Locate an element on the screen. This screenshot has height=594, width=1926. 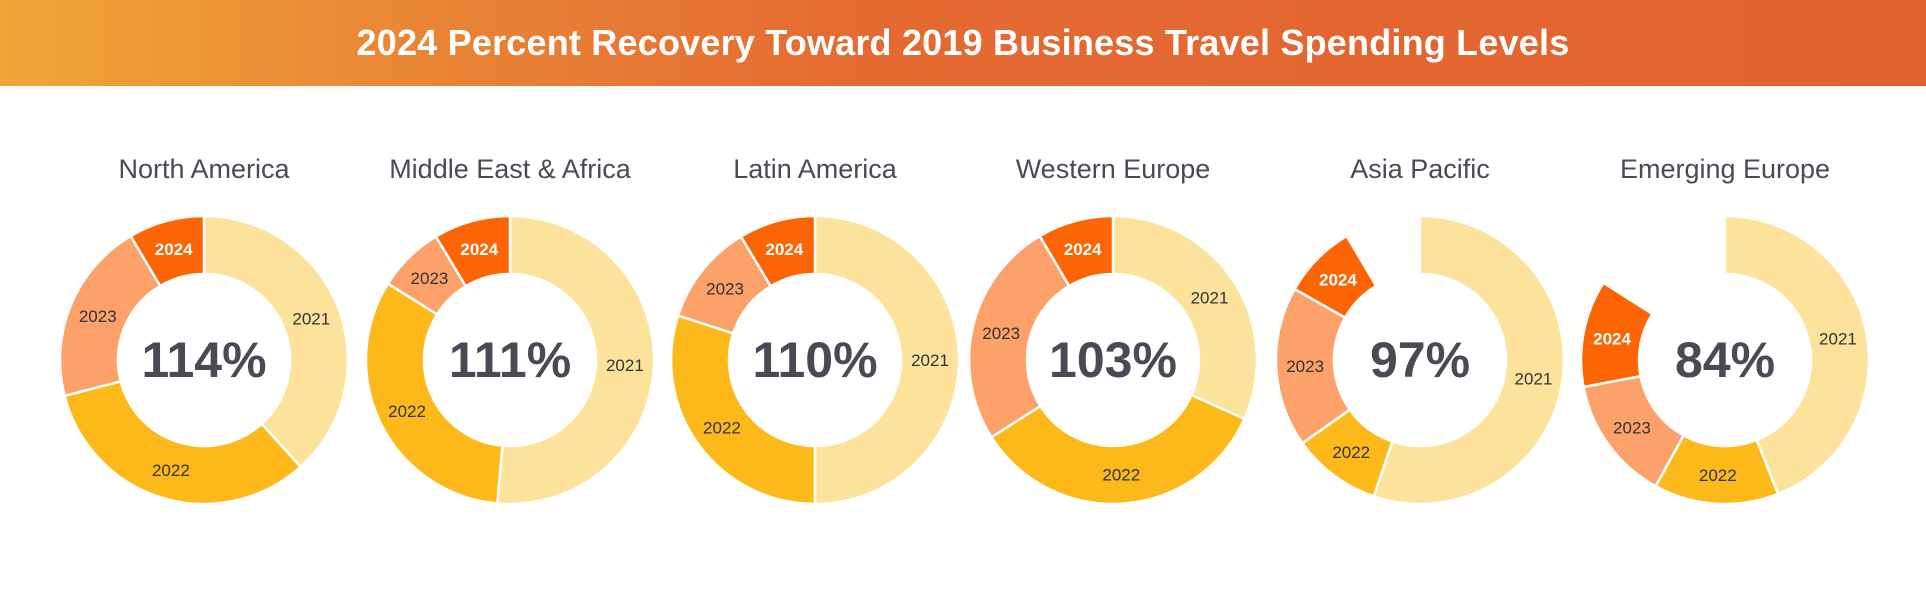
center-label-western-europe: 103% is located at coordinates (1113, 360).